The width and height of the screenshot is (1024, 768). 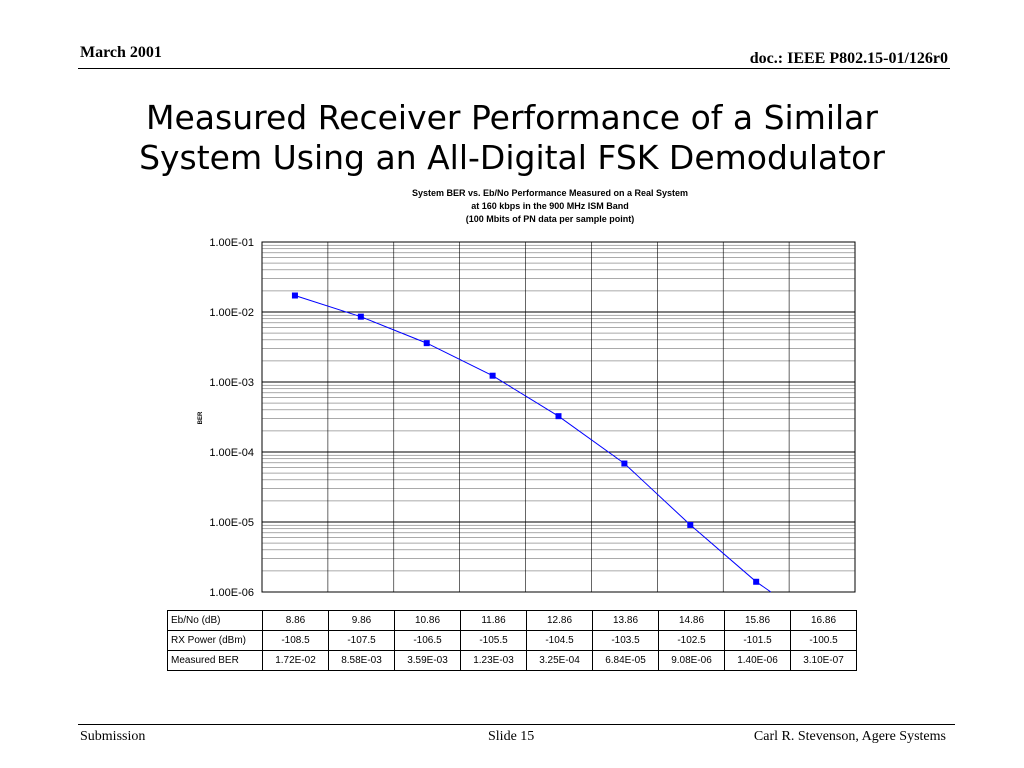 What do you see at coordinates (823, 640) in the screenshot?
I see `table-cell: -100.5` at bounding box center [823, 640].